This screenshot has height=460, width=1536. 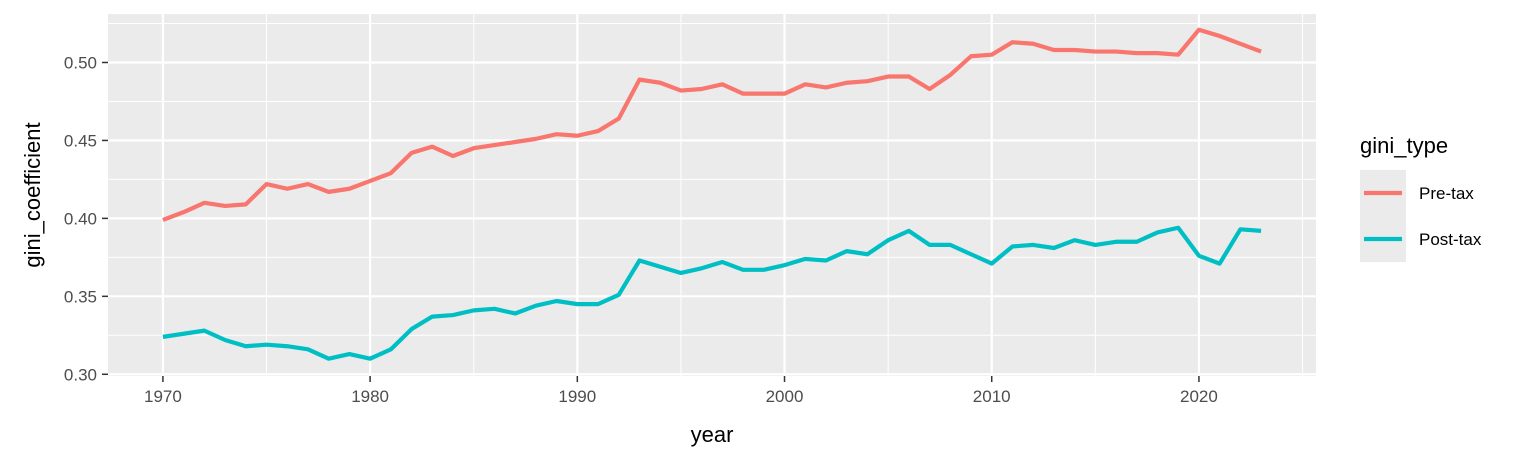 What do you see at coordinates (80, 62) in the screenshot?
I see `y-tick-label: 0.50` at bounding box center [80, 62].